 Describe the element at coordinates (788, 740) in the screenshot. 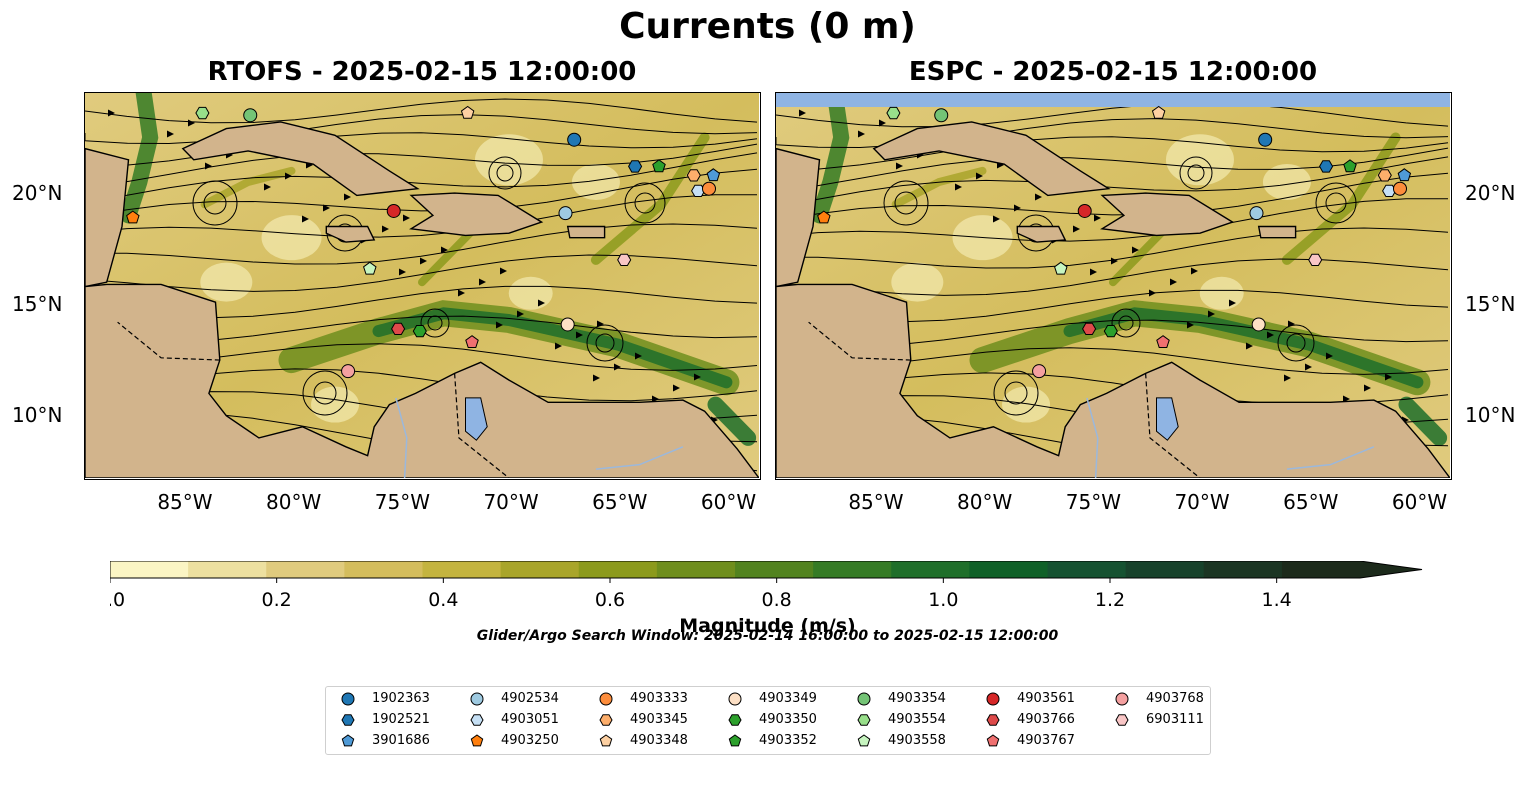

I see `legend-label: 4903352` at that location.